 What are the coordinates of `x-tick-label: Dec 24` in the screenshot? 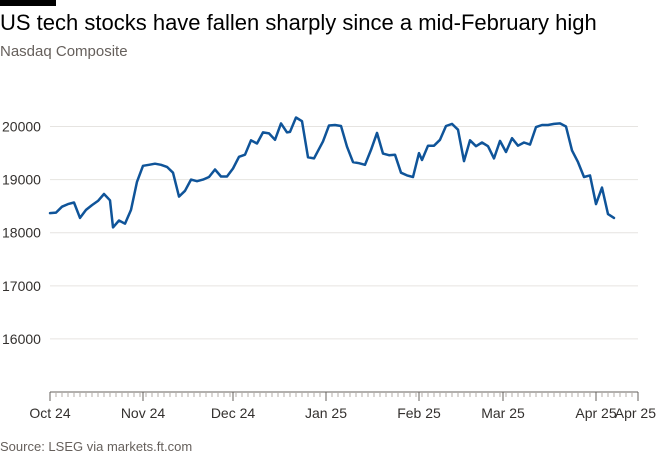 It's located at (233, 413).